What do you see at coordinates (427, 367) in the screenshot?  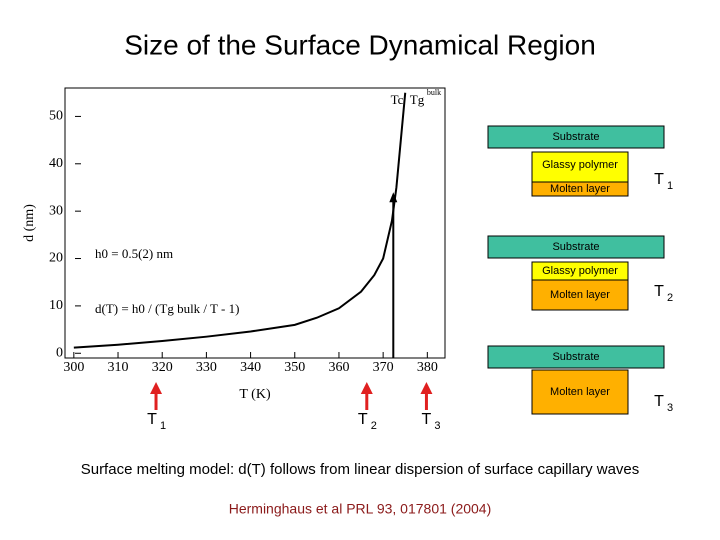 I see `x-tick-label: 380` at bounding box center [427, 367].